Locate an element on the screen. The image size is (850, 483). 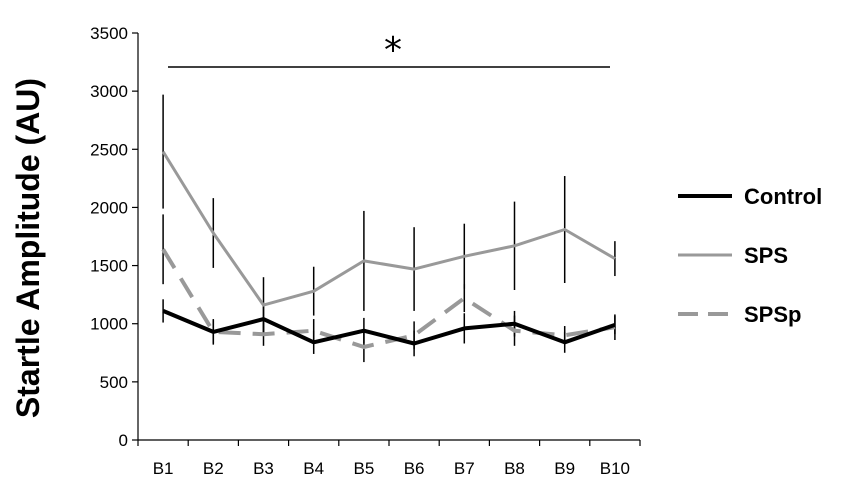
legend-label-control: Control is located at coordinates (783, 196).